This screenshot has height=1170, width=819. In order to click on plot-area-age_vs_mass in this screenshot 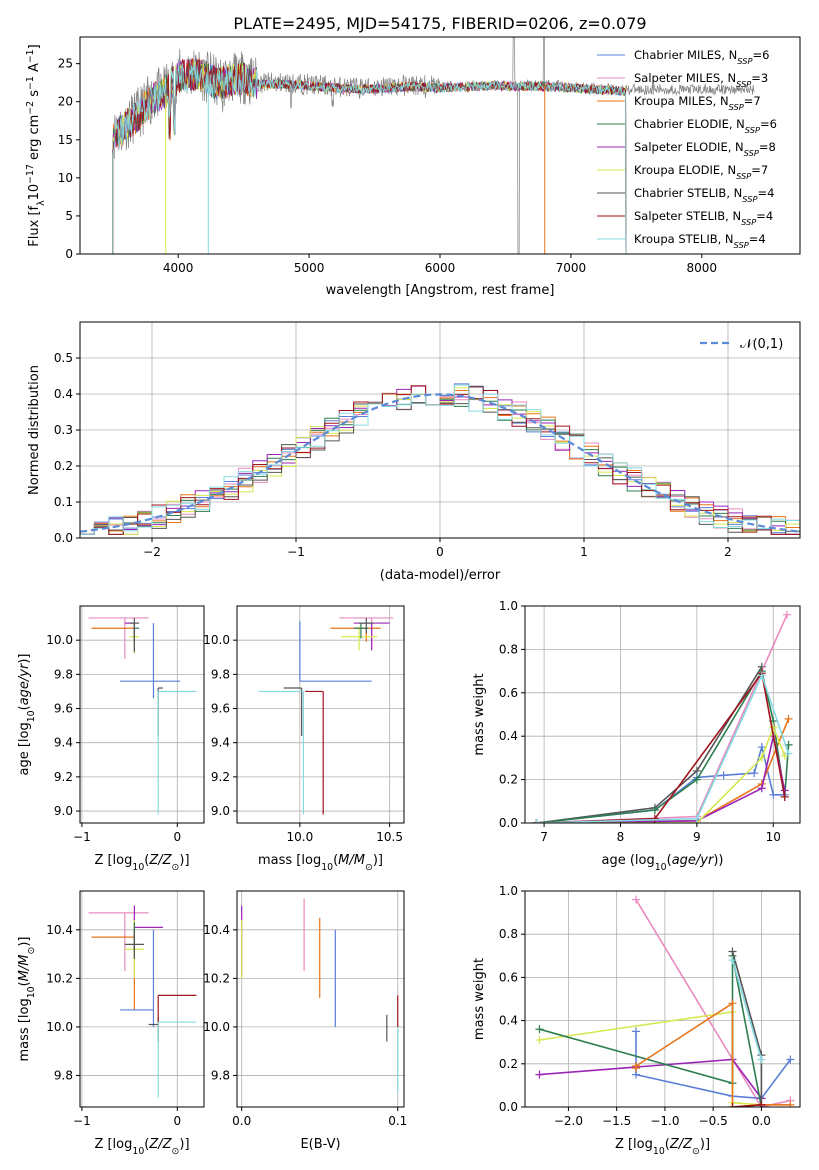, I will do `click(326, 716)`.